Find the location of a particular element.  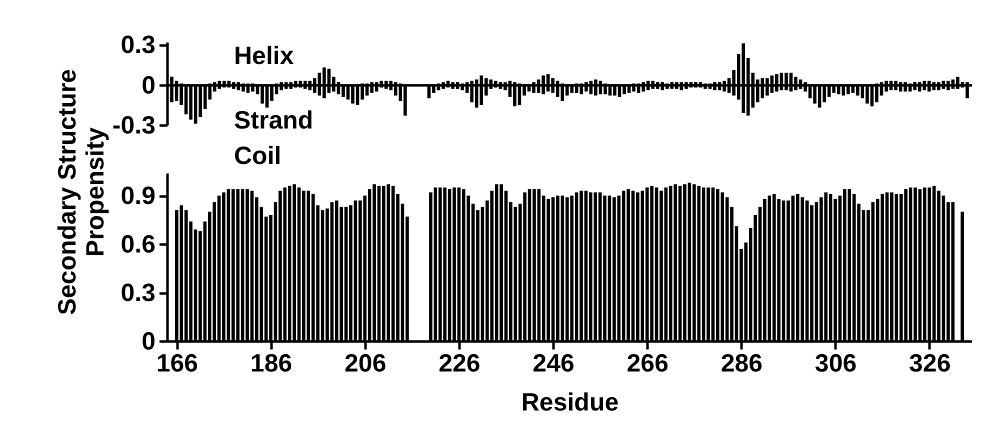

x-tick-label: 326 is located at coordinates (930, 364).